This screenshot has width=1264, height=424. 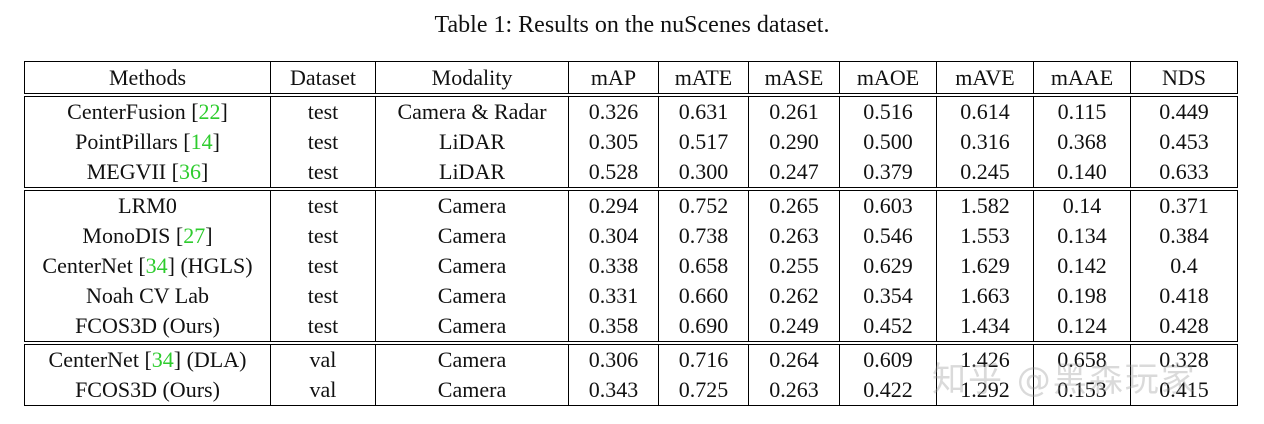 What do you see at coordinates (613, 358) in the screenshot?
I see `map-cell: 0.306` at bounding box center [613, 358].